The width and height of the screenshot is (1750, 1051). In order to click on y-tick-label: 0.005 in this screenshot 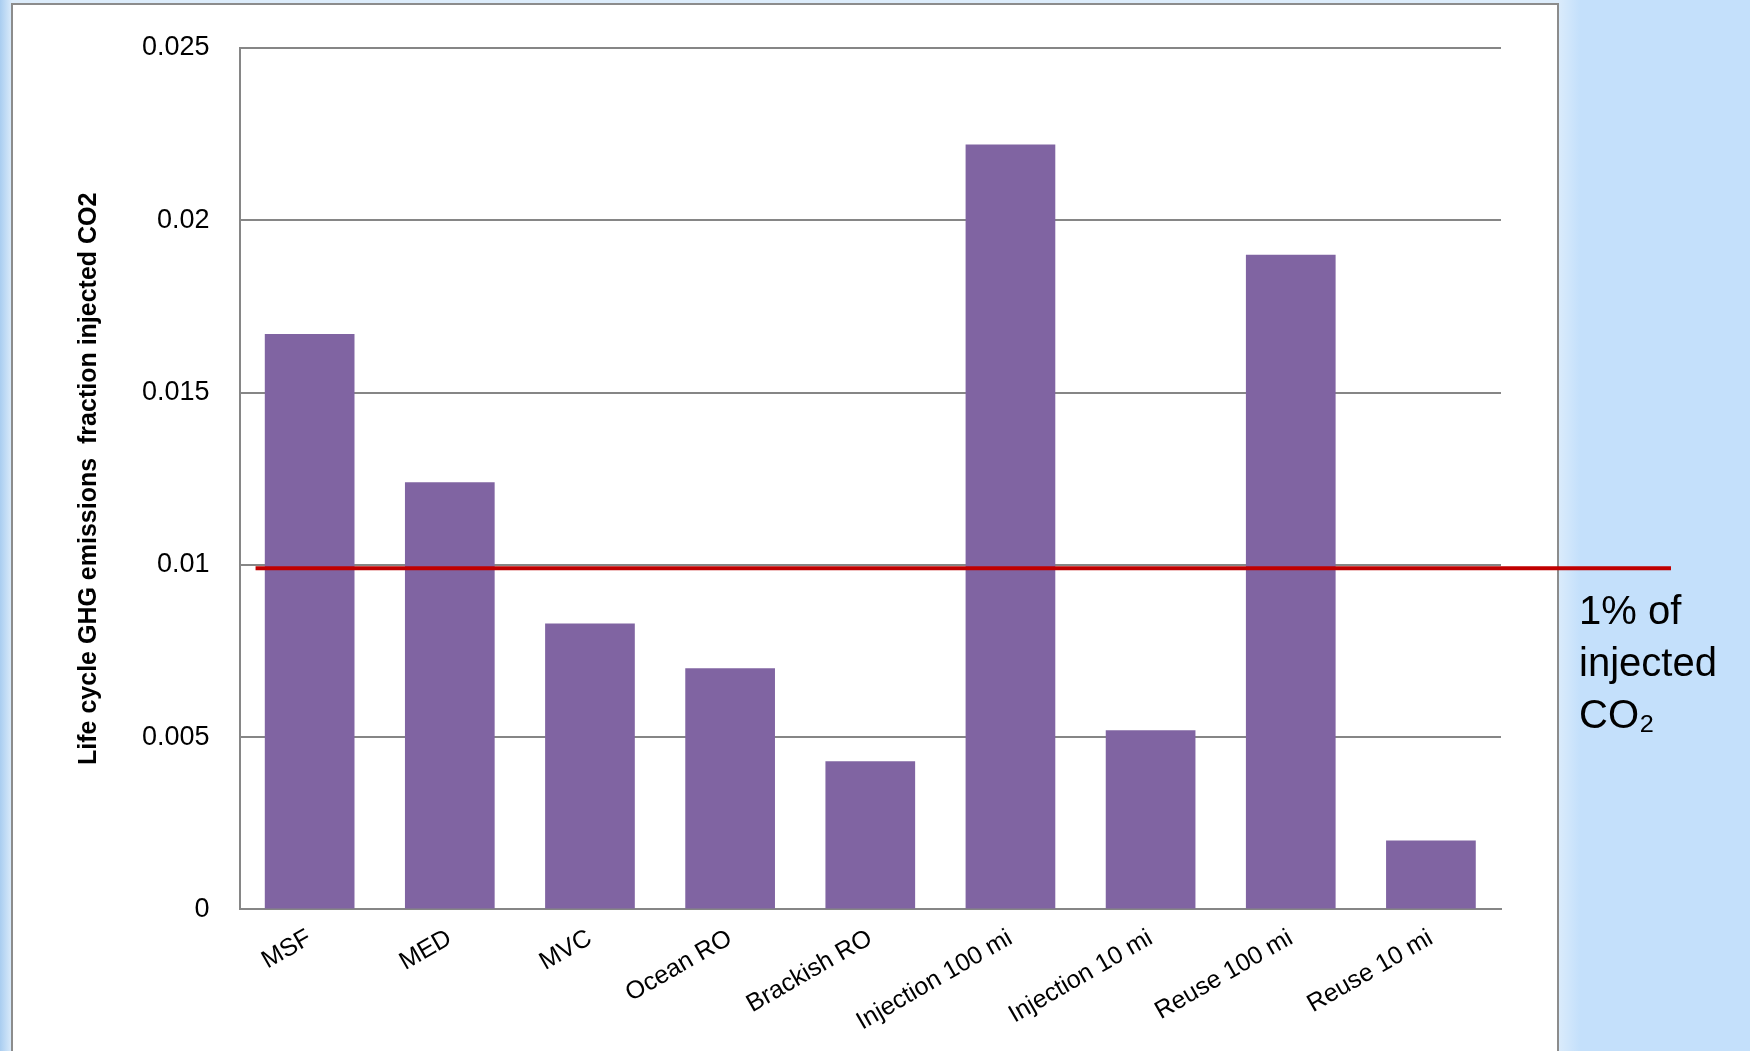, I will do `click(175, 735)`.